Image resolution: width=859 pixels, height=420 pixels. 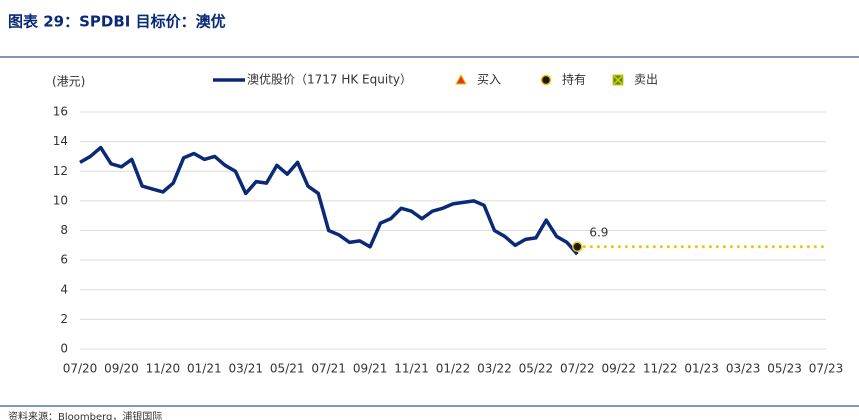 I want to click on y-tick-label: 0, so click(x=64, y=349).